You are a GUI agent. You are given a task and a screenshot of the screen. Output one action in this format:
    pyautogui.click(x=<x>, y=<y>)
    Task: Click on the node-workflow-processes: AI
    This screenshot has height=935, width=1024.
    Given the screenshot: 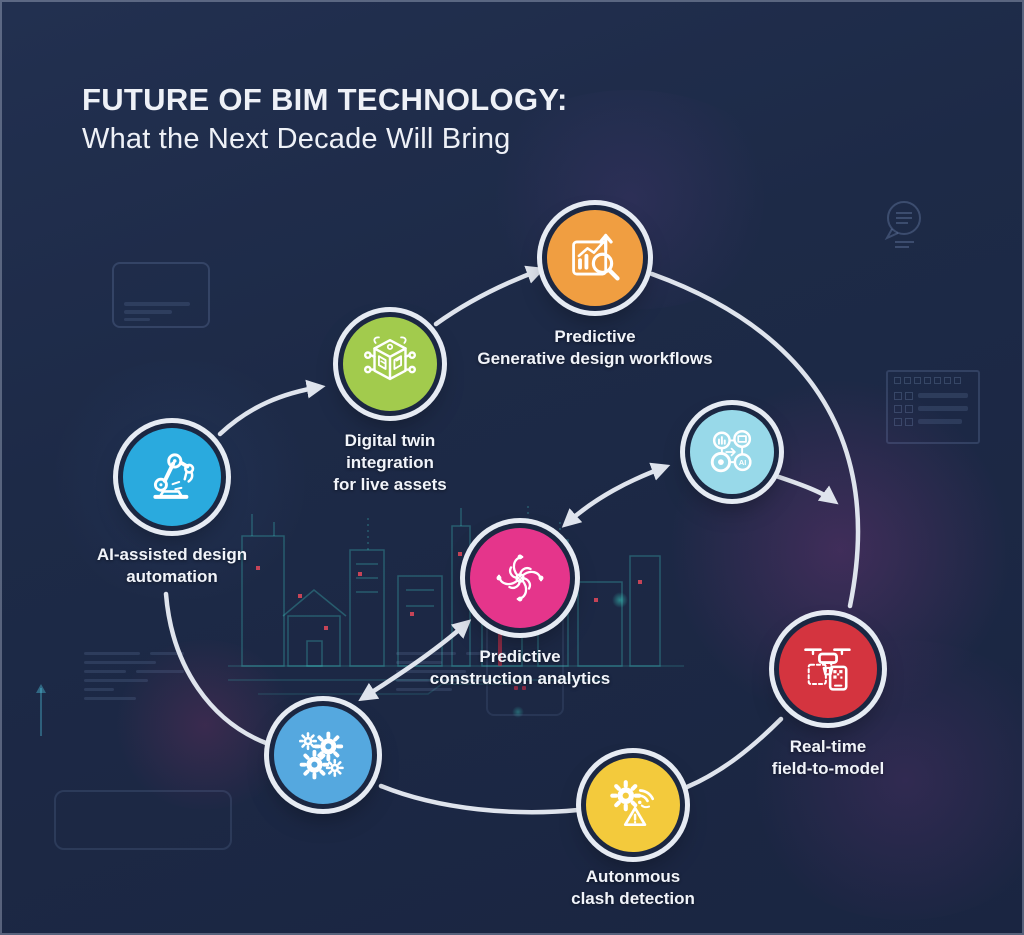 What is the action you would take?
    pyautogui.click(x=732, y=452)
    